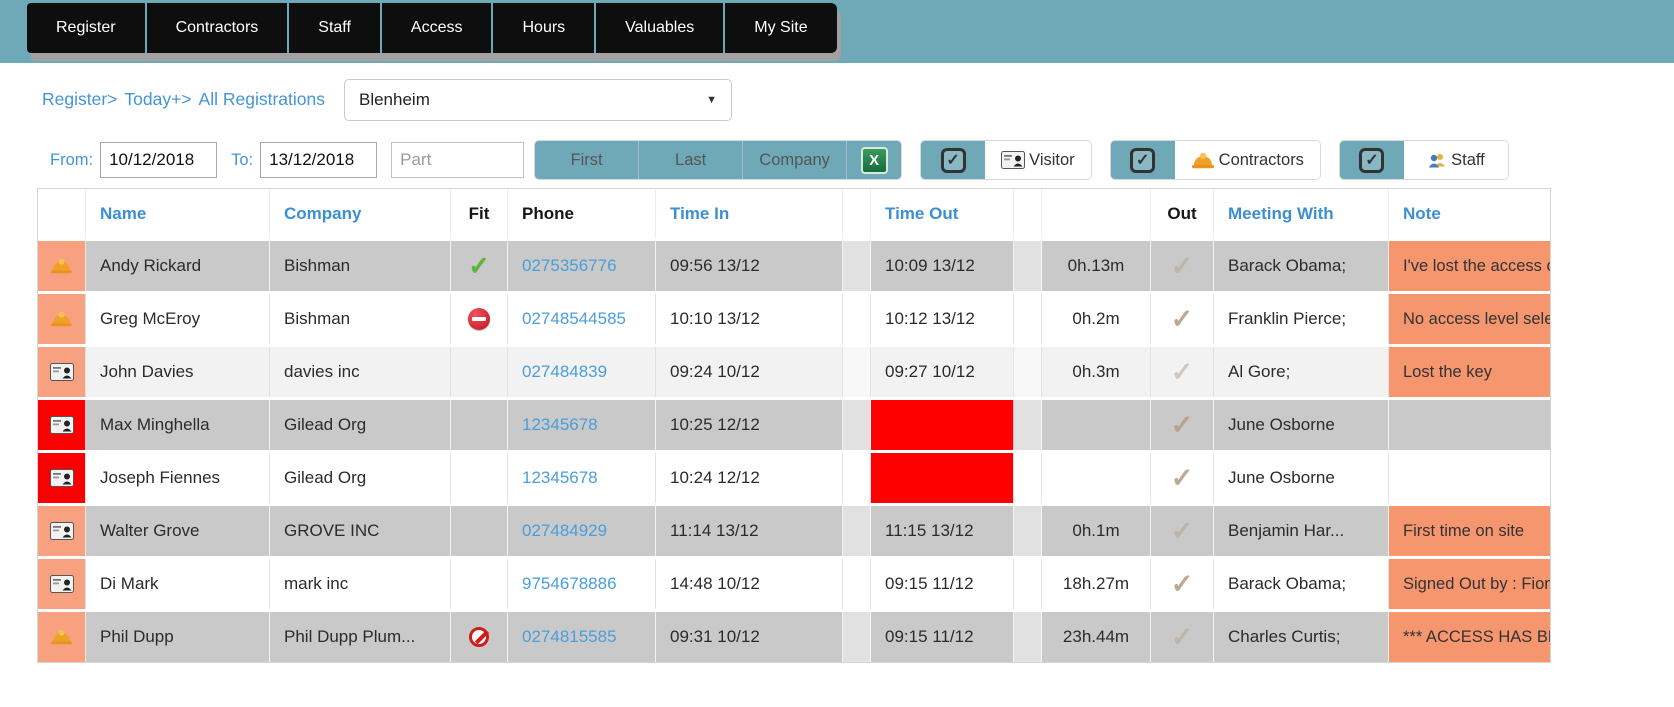 This screenshot has height=707, width=1674. What do you see at coordinates (1301, 478) in the screenshot?
I see `meeting-with-cell: June Osborne` at bounding box center [1301, 478].